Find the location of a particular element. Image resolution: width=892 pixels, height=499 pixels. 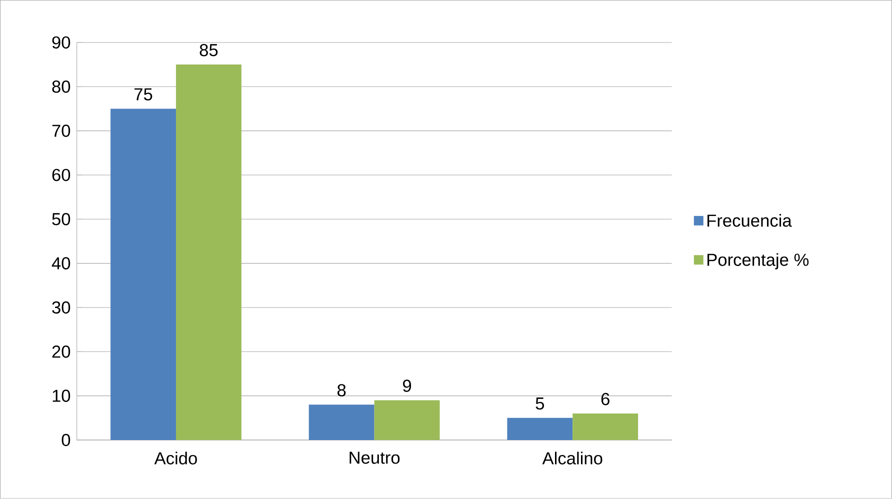

y-tick-label: 0 is located at coordinates (66, 440).